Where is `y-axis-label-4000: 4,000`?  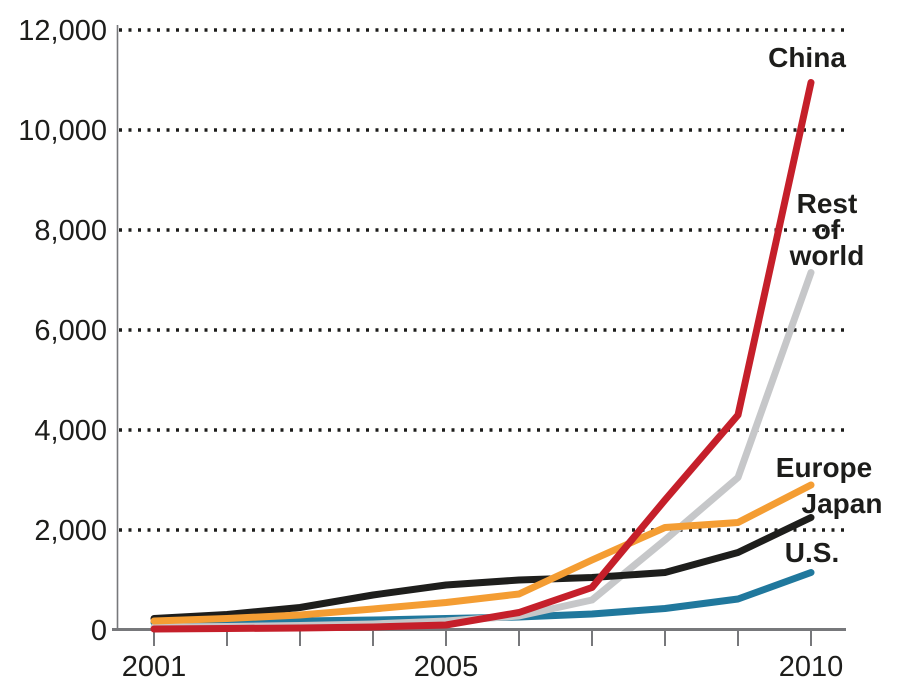 y-axis-label-4000: 4,000 is located at coordinates (70, 431).